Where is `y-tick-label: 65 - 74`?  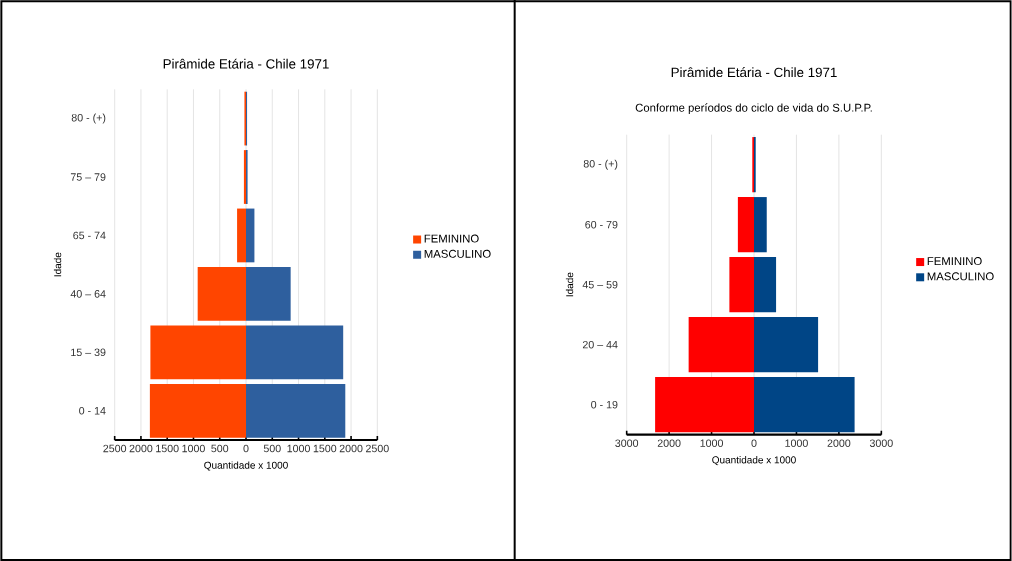 y-tick-label: 65 - 74 is located at coordinates (89, 235).